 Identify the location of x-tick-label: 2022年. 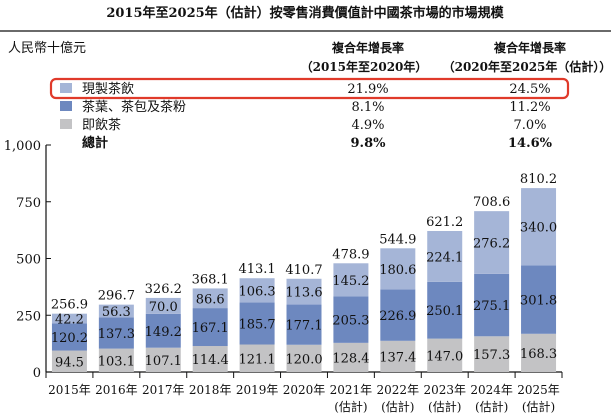
(398, 390).